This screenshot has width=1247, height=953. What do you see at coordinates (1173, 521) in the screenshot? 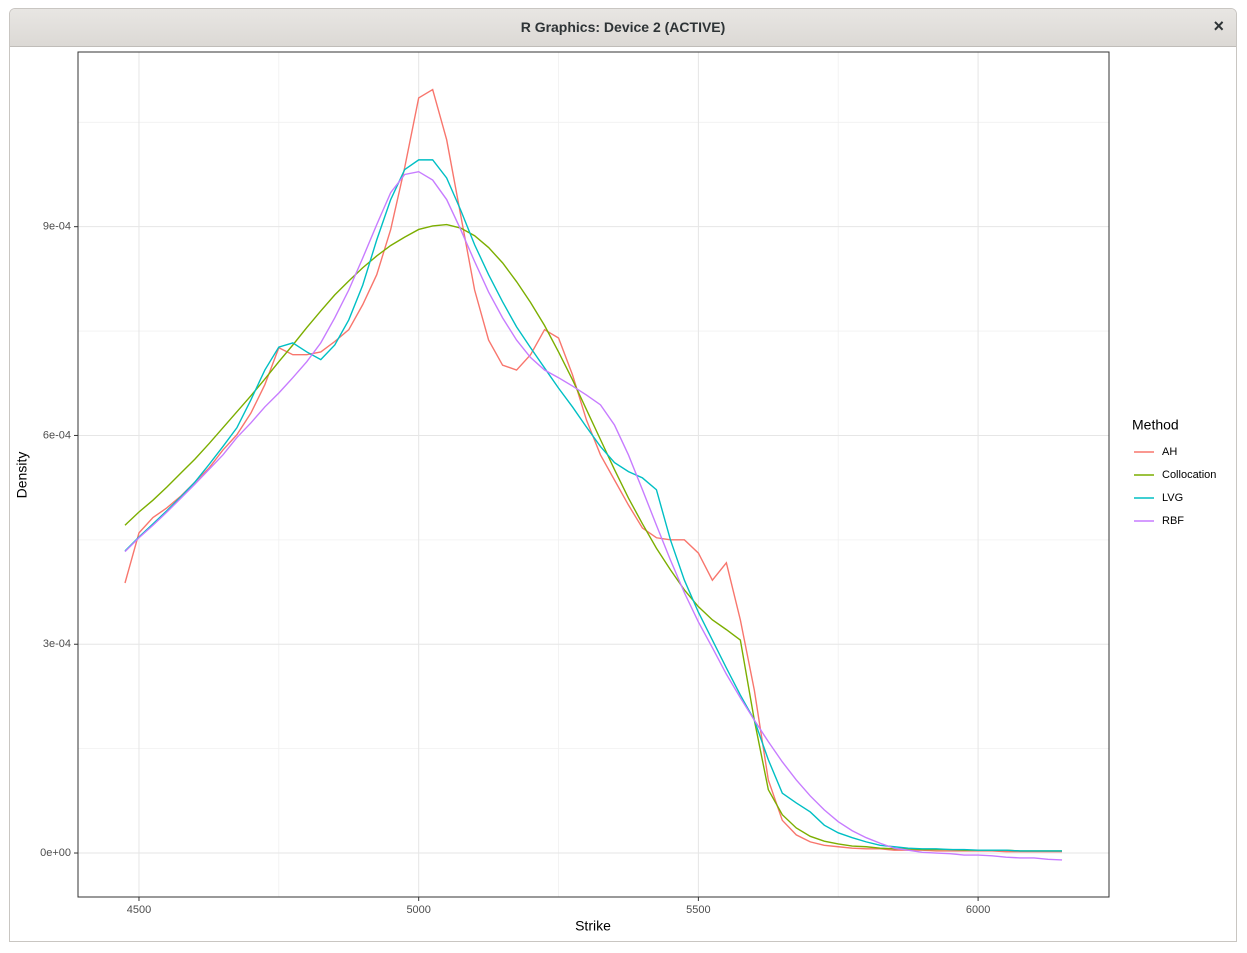
I see `legend-label: RBF` at bounding box center [1173, 521].